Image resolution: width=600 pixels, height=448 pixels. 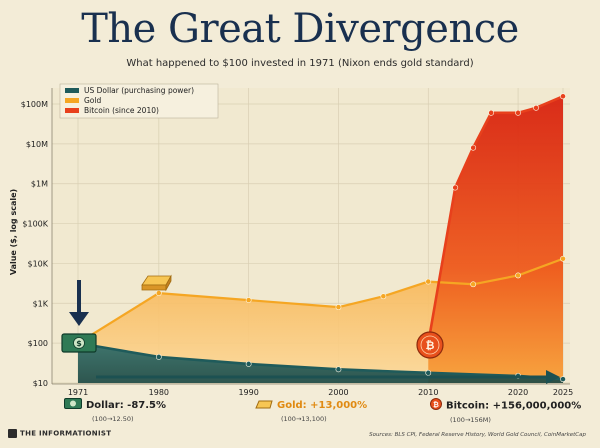 I want to click on x-tick-label: 2010, so click(x=428, y=392).